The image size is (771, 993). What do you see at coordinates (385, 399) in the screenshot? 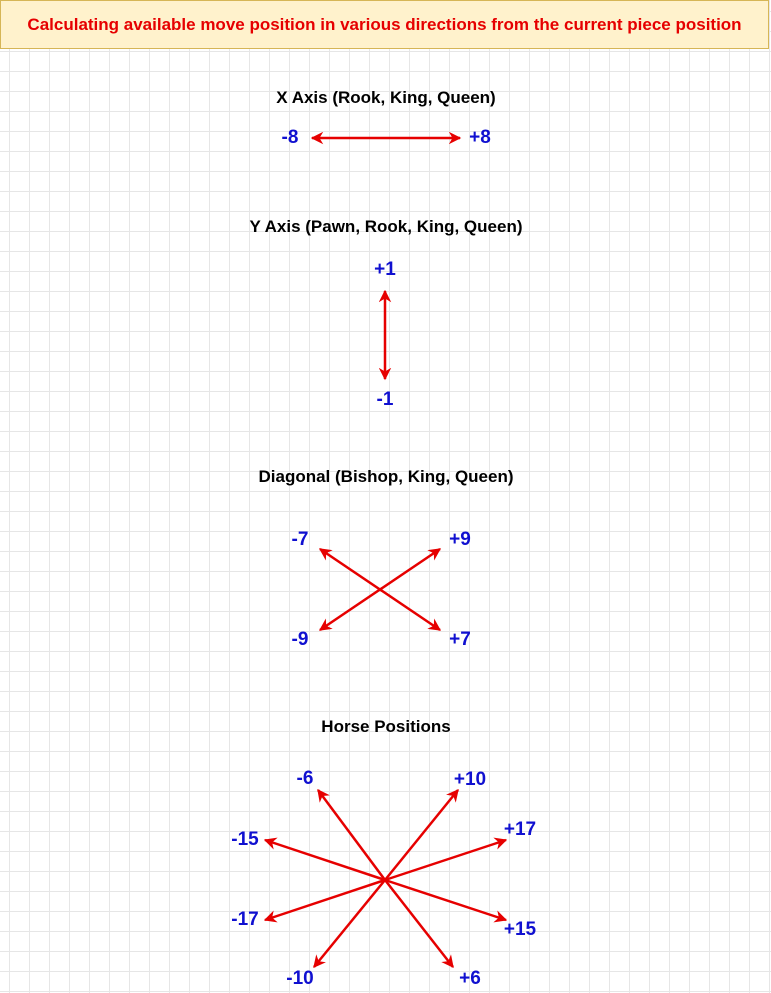
I see `y-axis-down-label: -1` at bounding box center [385, 399].